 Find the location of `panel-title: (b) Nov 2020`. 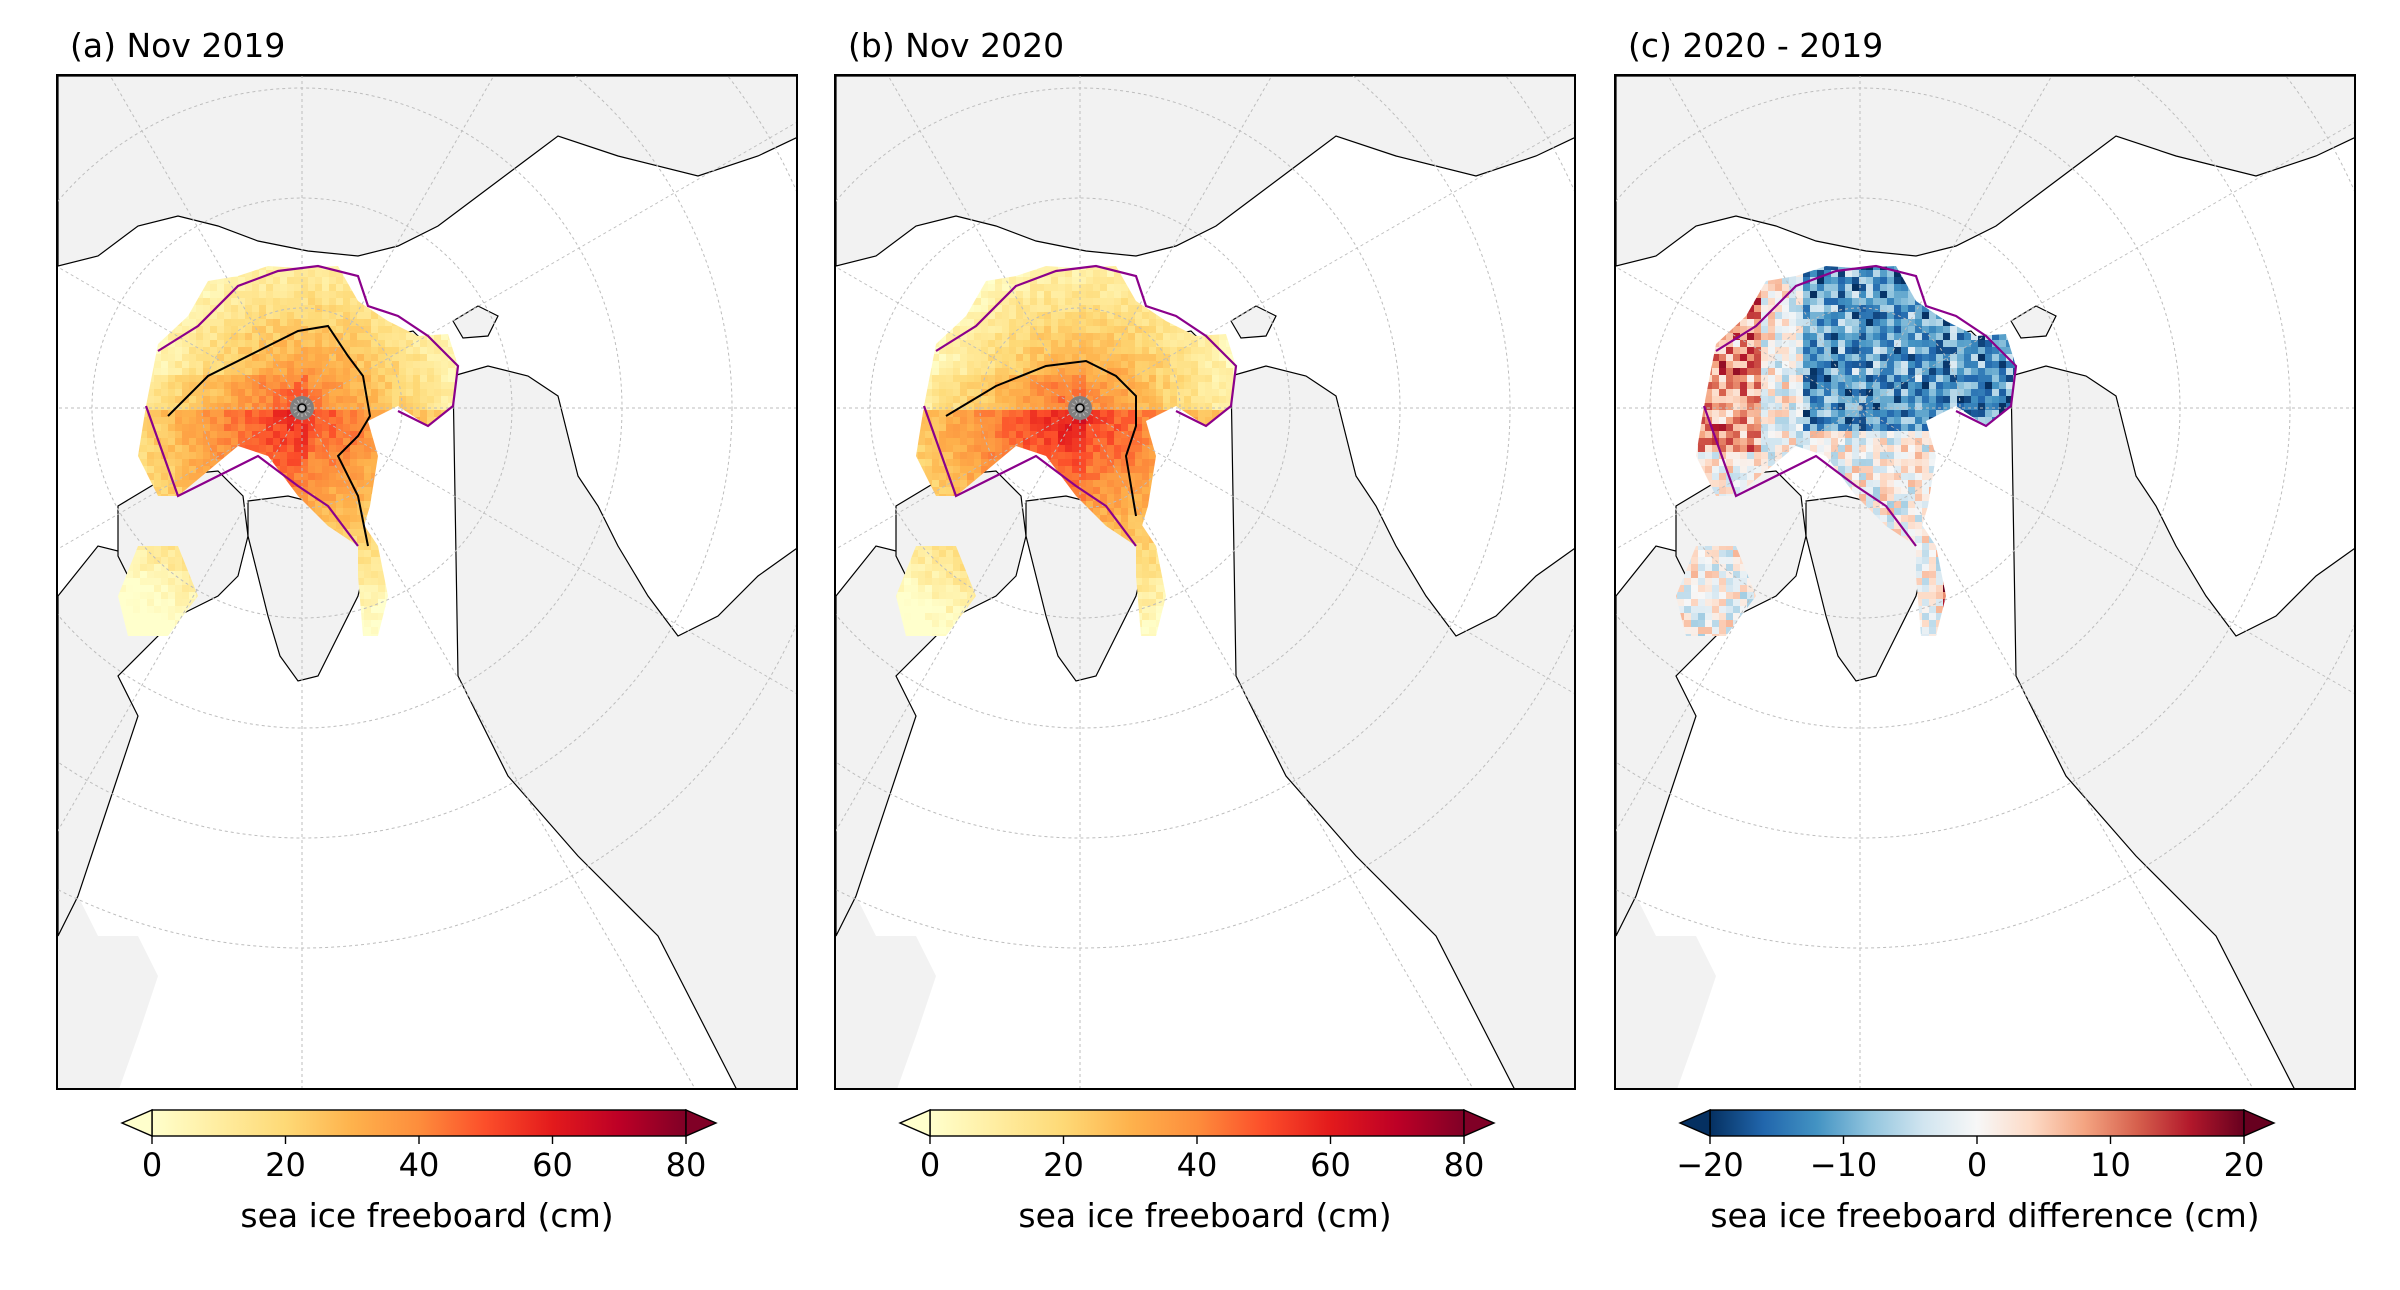

panel-title: (b) Nov 2020 is located at coordinates (956, 45).